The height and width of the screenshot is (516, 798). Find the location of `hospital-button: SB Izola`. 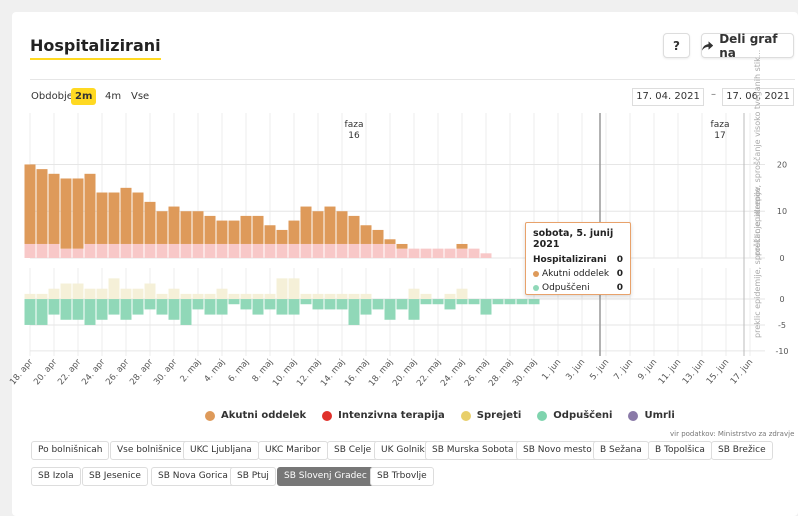

hospital-button: SB Izola is located at coordinates (56, 476).